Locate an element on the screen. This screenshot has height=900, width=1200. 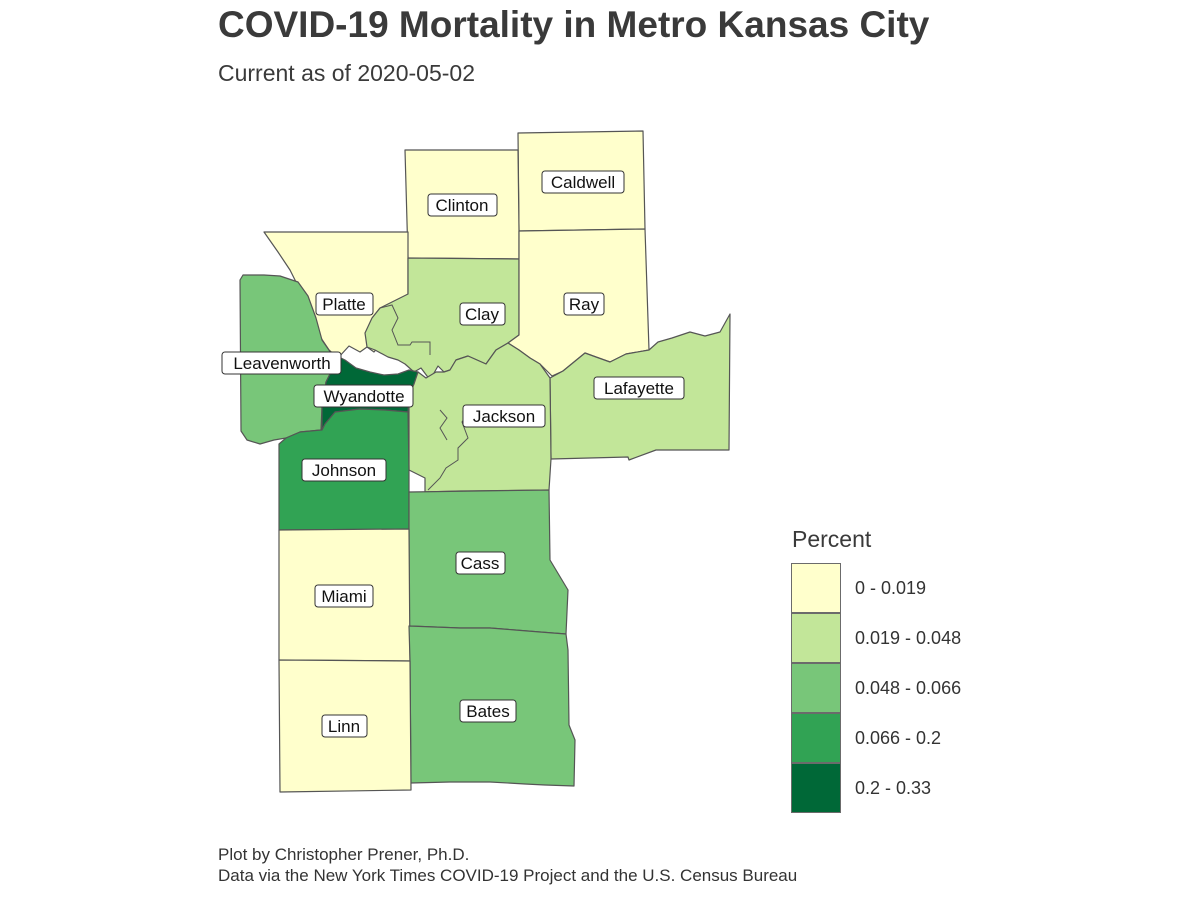
county-label-text: Leavenworth is located at coordinates (281, 363).